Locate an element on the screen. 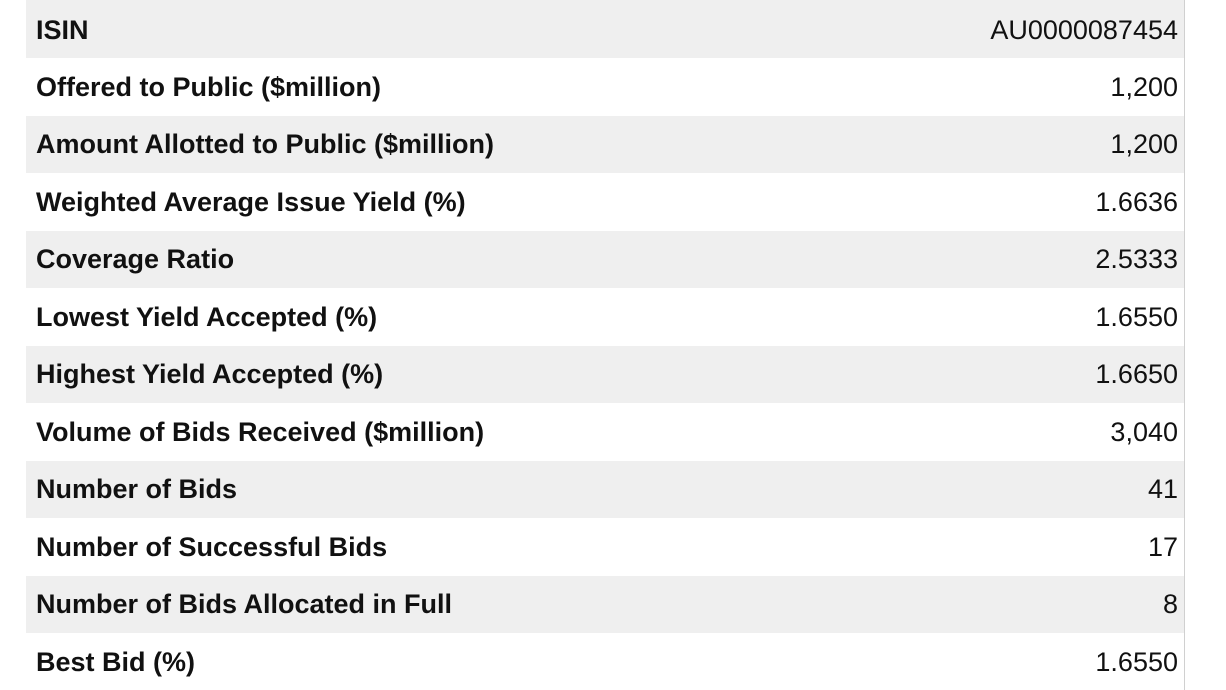 This screenshot has height=690, width=1226. row-label: Highest Yield Accepted (%) is located at coordinates (411, 374).